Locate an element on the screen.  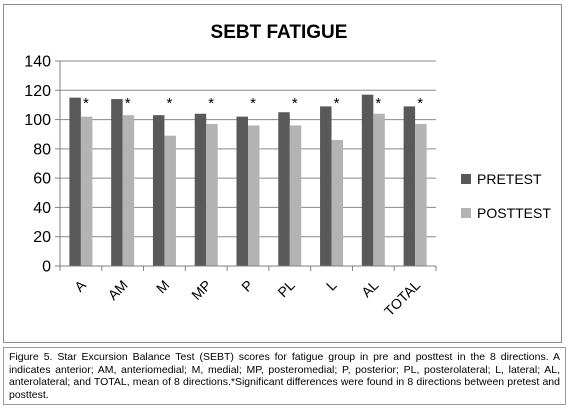
bar-pretest-m is located at coordinates (158, 190).